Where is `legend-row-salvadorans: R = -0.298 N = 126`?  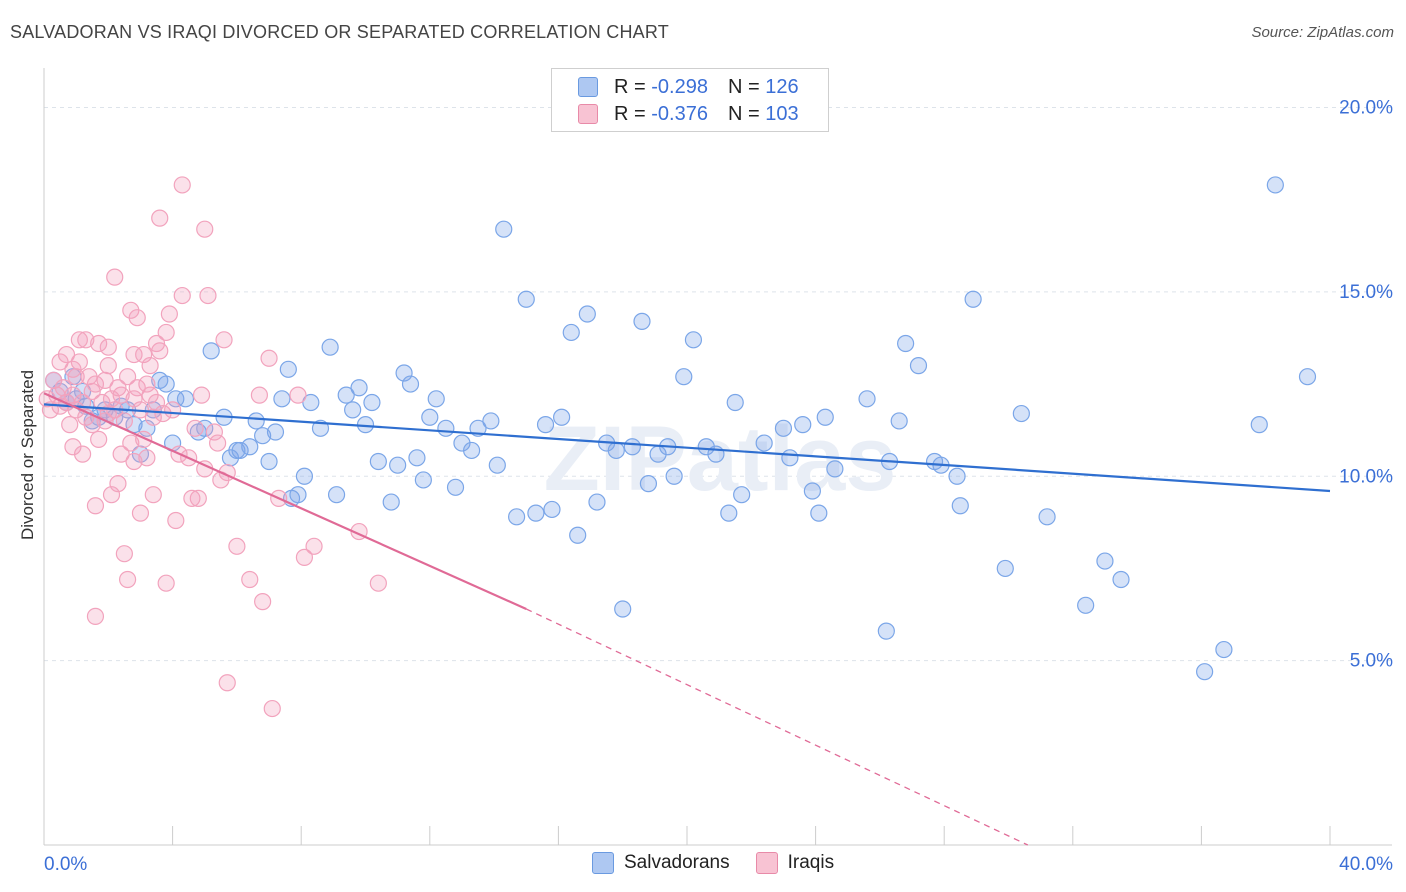
legend-row-salvadorans: R = -0.298 N = 126 is located at coordinates (688, 87).